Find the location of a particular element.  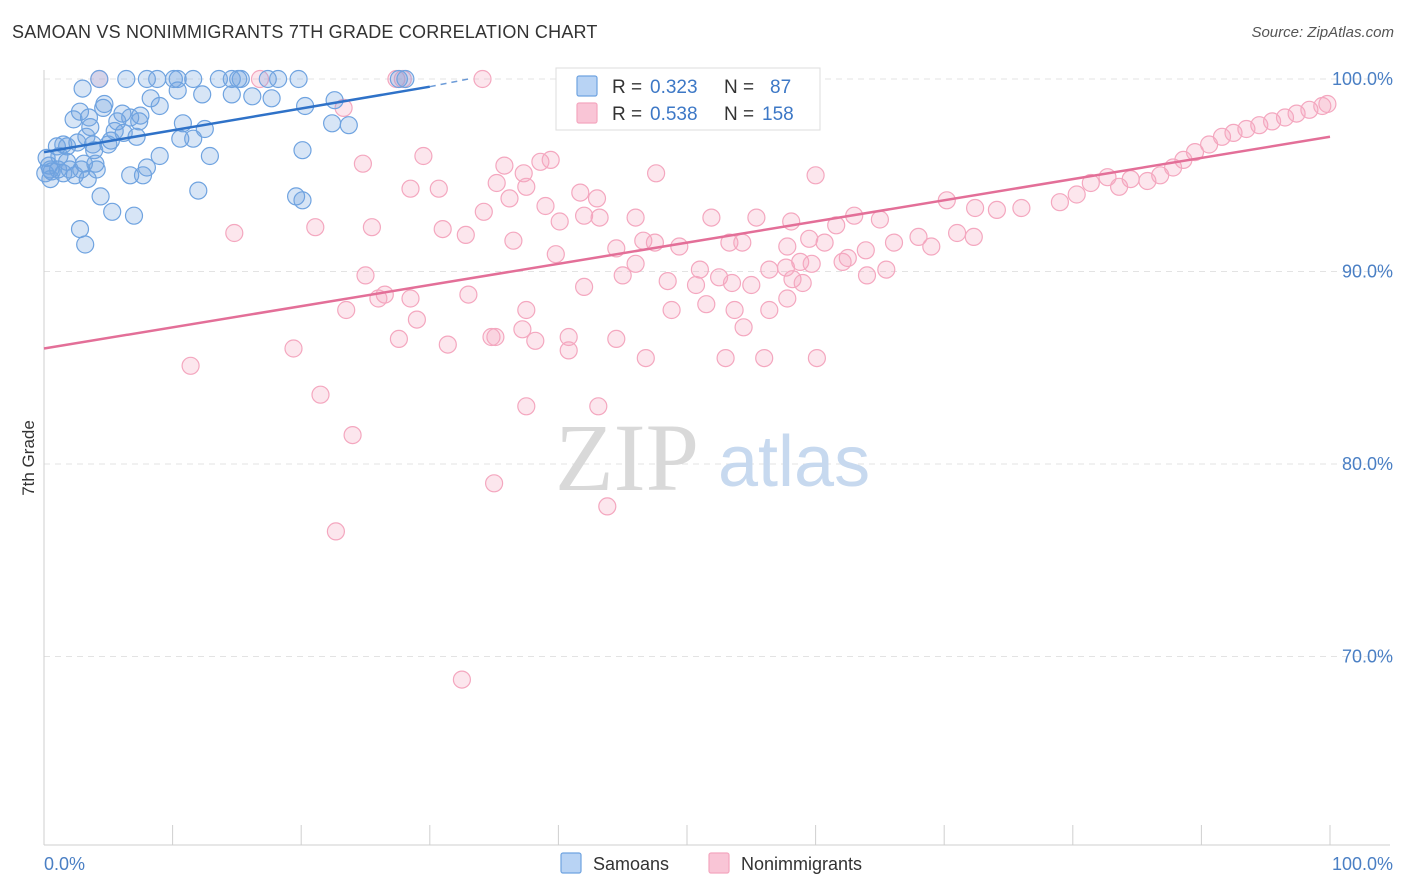

samoans-trend-extension is located at coordinates (449, 83).